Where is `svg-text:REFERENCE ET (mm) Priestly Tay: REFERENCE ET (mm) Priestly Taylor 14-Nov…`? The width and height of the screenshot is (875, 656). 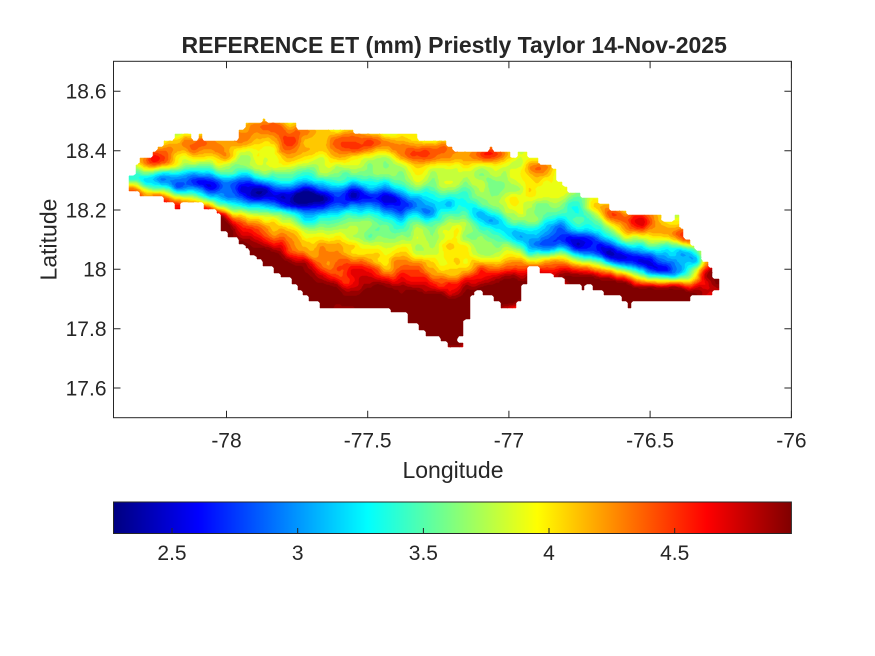 svg-text:REFERENCE ET (mm) Priestly Tay: REFERENCE ET (mm) Priestly Taylor 14-Nov… is located at coordinates (455, 45).